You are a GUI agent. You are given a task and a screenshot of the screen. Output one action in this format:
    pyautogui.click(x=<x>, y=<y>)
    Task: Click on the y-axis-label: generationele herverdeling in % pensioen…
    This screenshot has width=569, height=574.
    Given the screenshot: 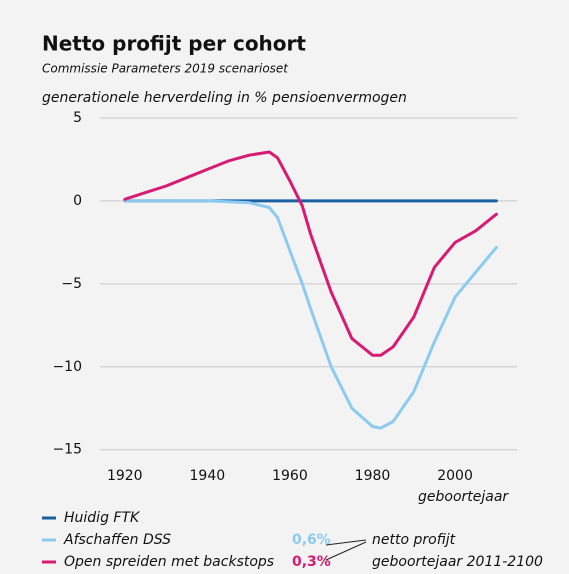 What is the action you would take?
    pyautogui.click(x=224, y=98)
    